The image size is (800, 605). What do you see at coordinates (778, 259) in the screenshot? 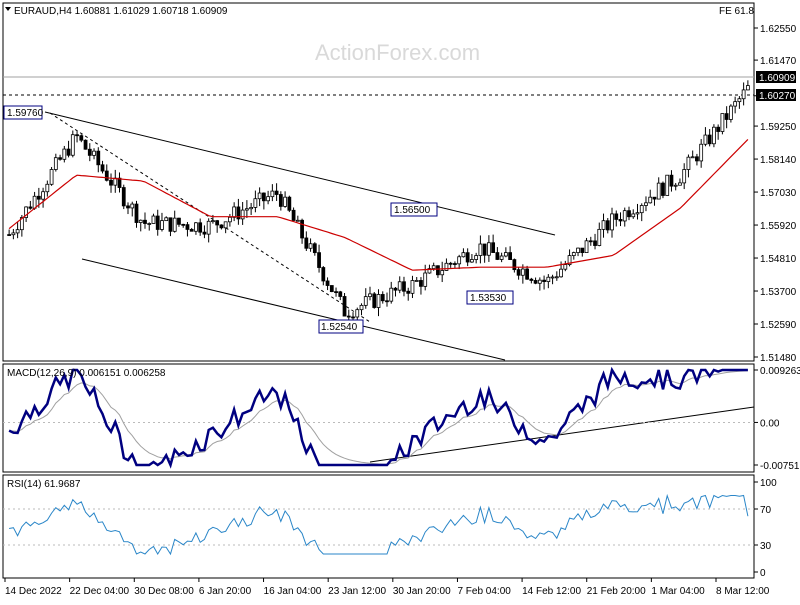
I see `price-axis-tick: 1.54810` at bounding box center [778, 259].